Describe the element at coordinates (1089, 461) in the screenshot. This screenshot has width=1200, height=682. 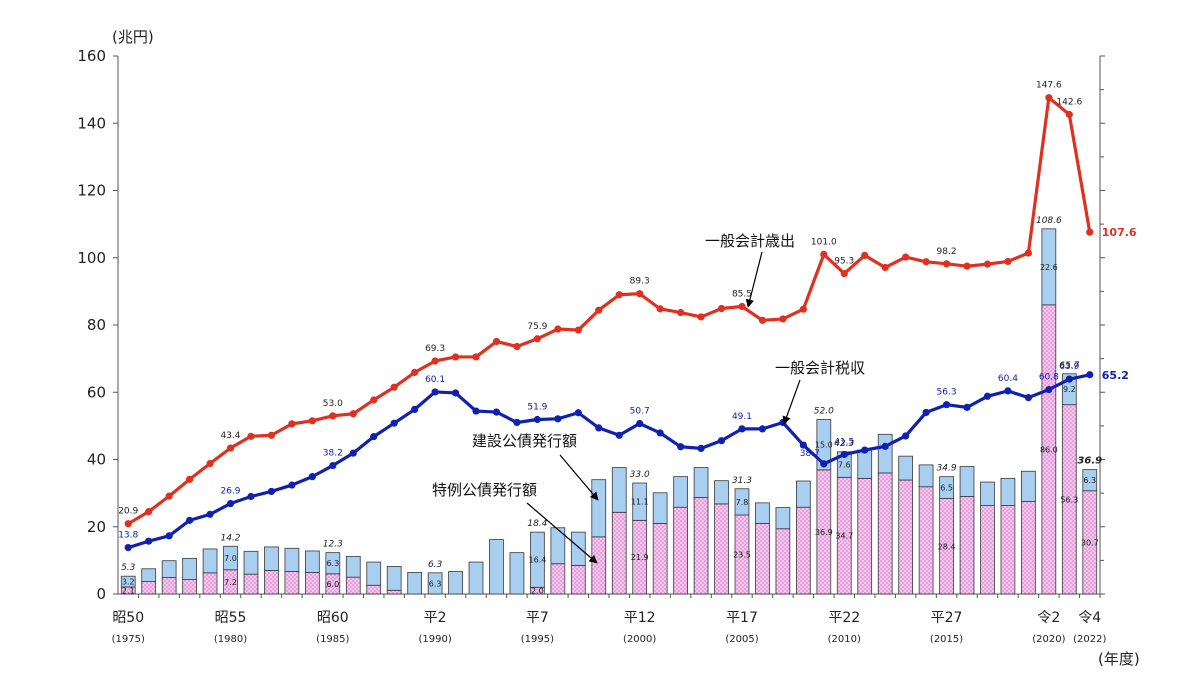
I see `label-bond-total: 36.9` at that location.